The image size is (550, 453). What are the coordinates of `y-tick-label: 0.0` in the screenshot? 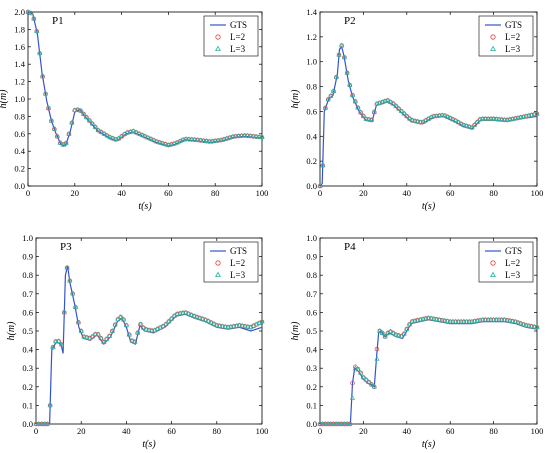 It's located at (19, 186).